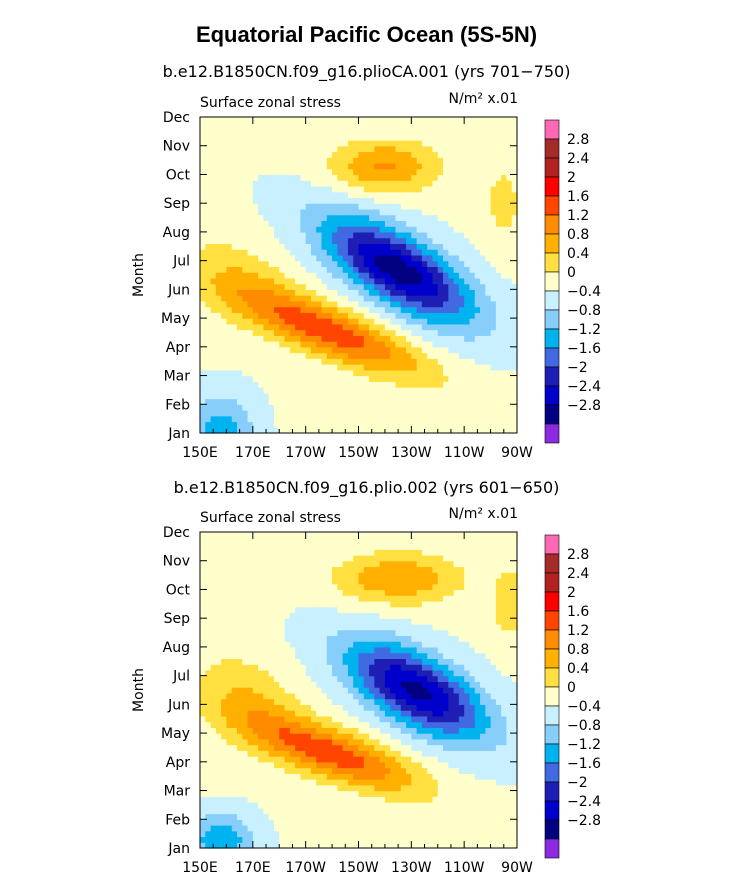 The height and width of the screenshot is (890, 733). Describe the element at coordinates (552, 186) in the screenshot. I see `colorbar-swatch` at that location.